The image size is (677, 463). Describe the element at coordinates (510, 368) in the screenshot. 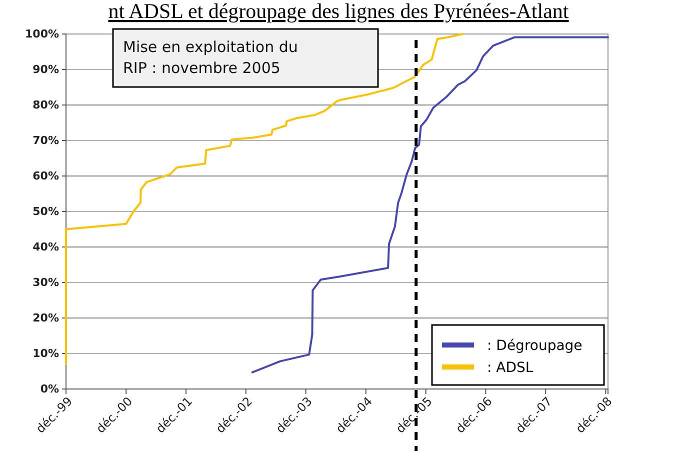

I see `legend-label: : ADSL` at that location.